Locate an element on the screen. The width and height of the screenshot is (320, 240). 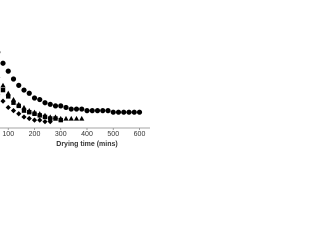
x-axis-label: Drying time (mins) is located at coordinates (86, 144).